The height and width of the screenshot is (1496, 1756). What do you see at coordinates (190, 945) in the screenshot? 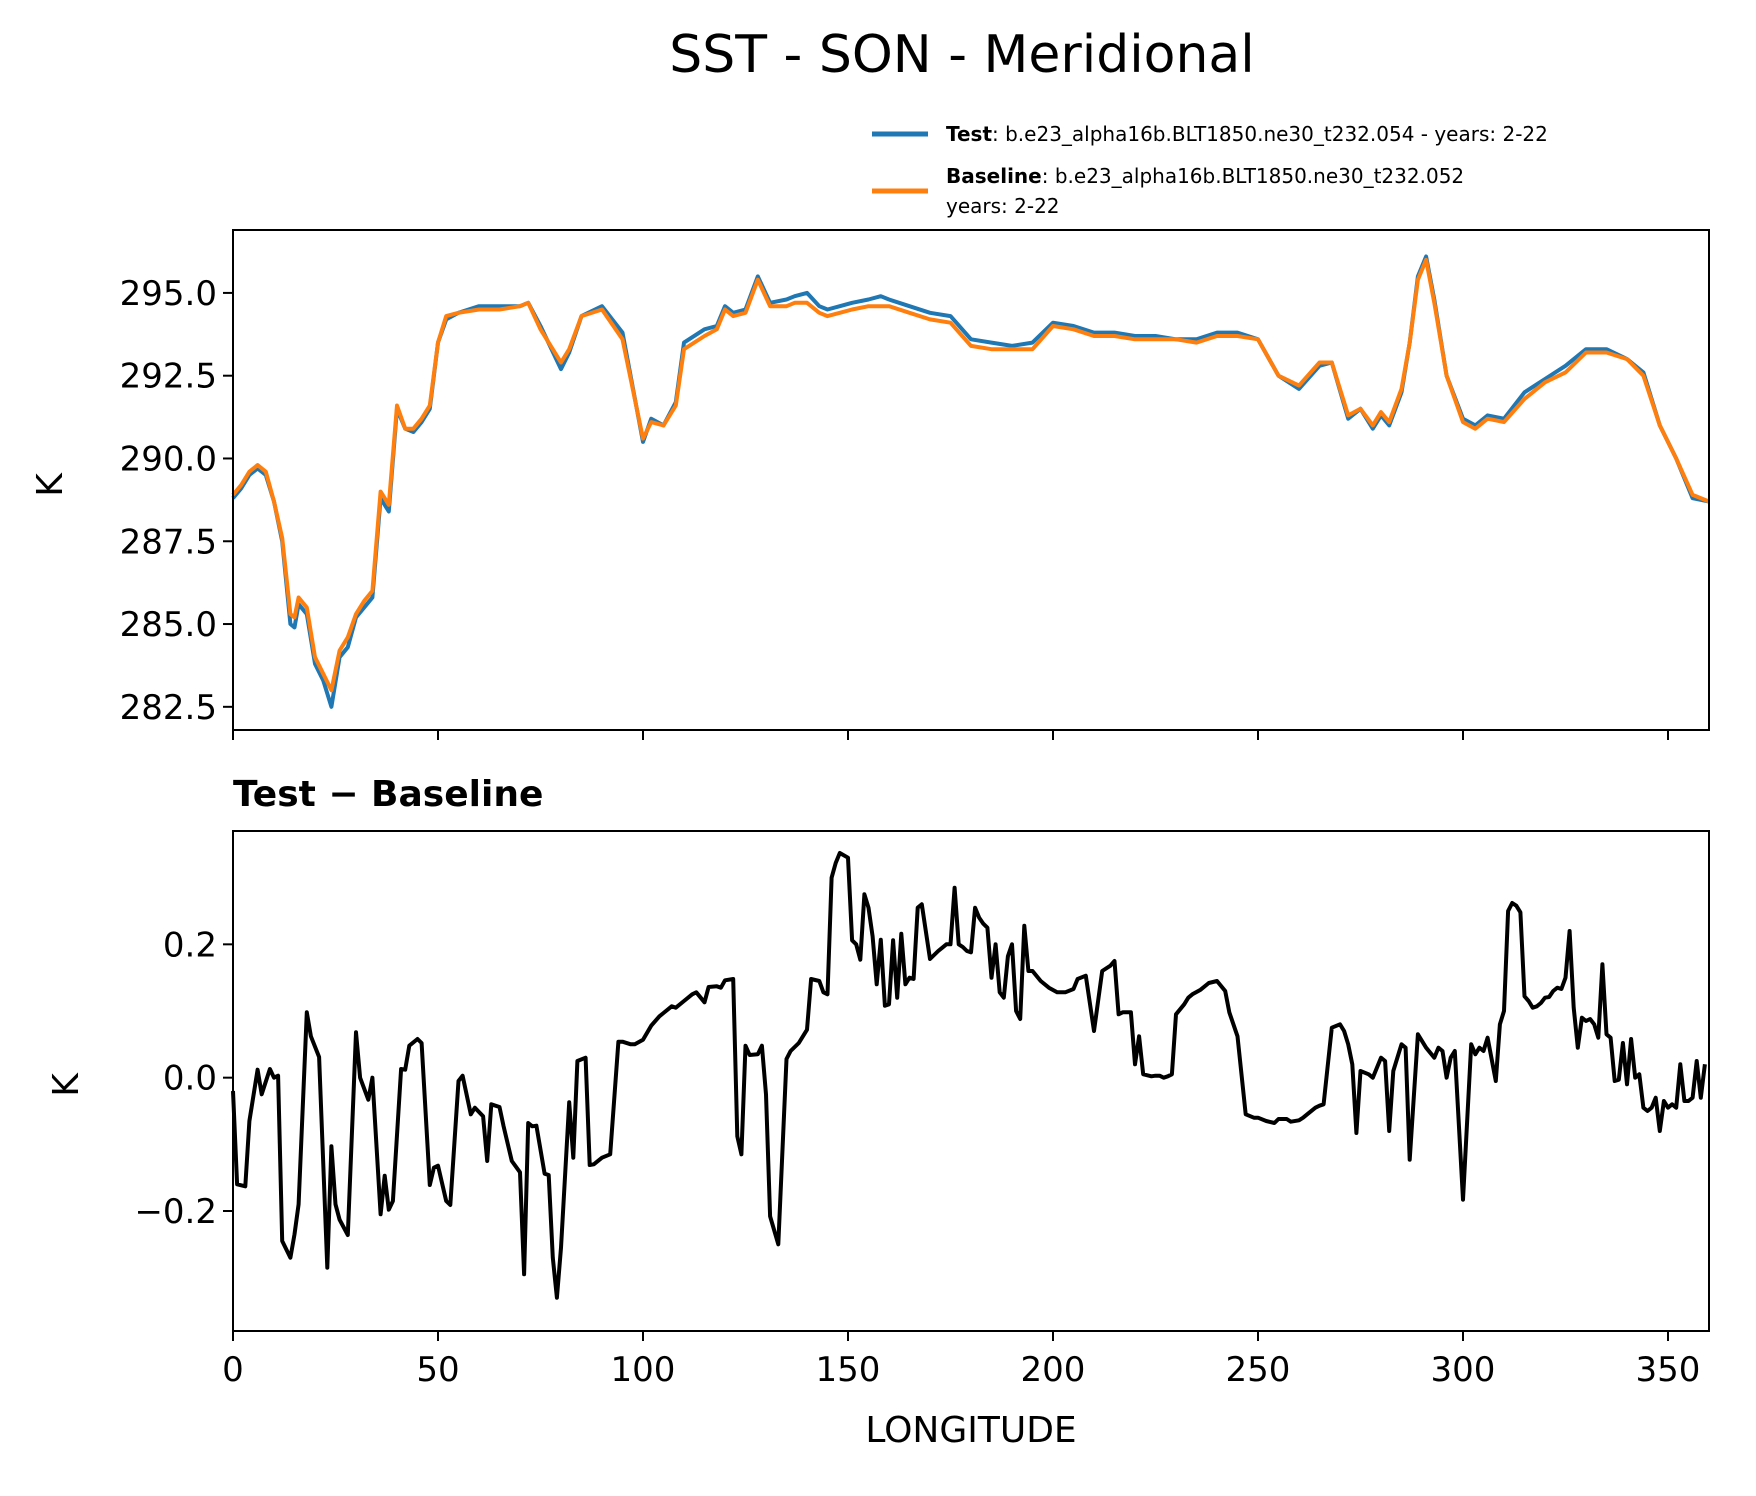
I see `y-tick-label: 0.2` at bounding box center [190, 945].